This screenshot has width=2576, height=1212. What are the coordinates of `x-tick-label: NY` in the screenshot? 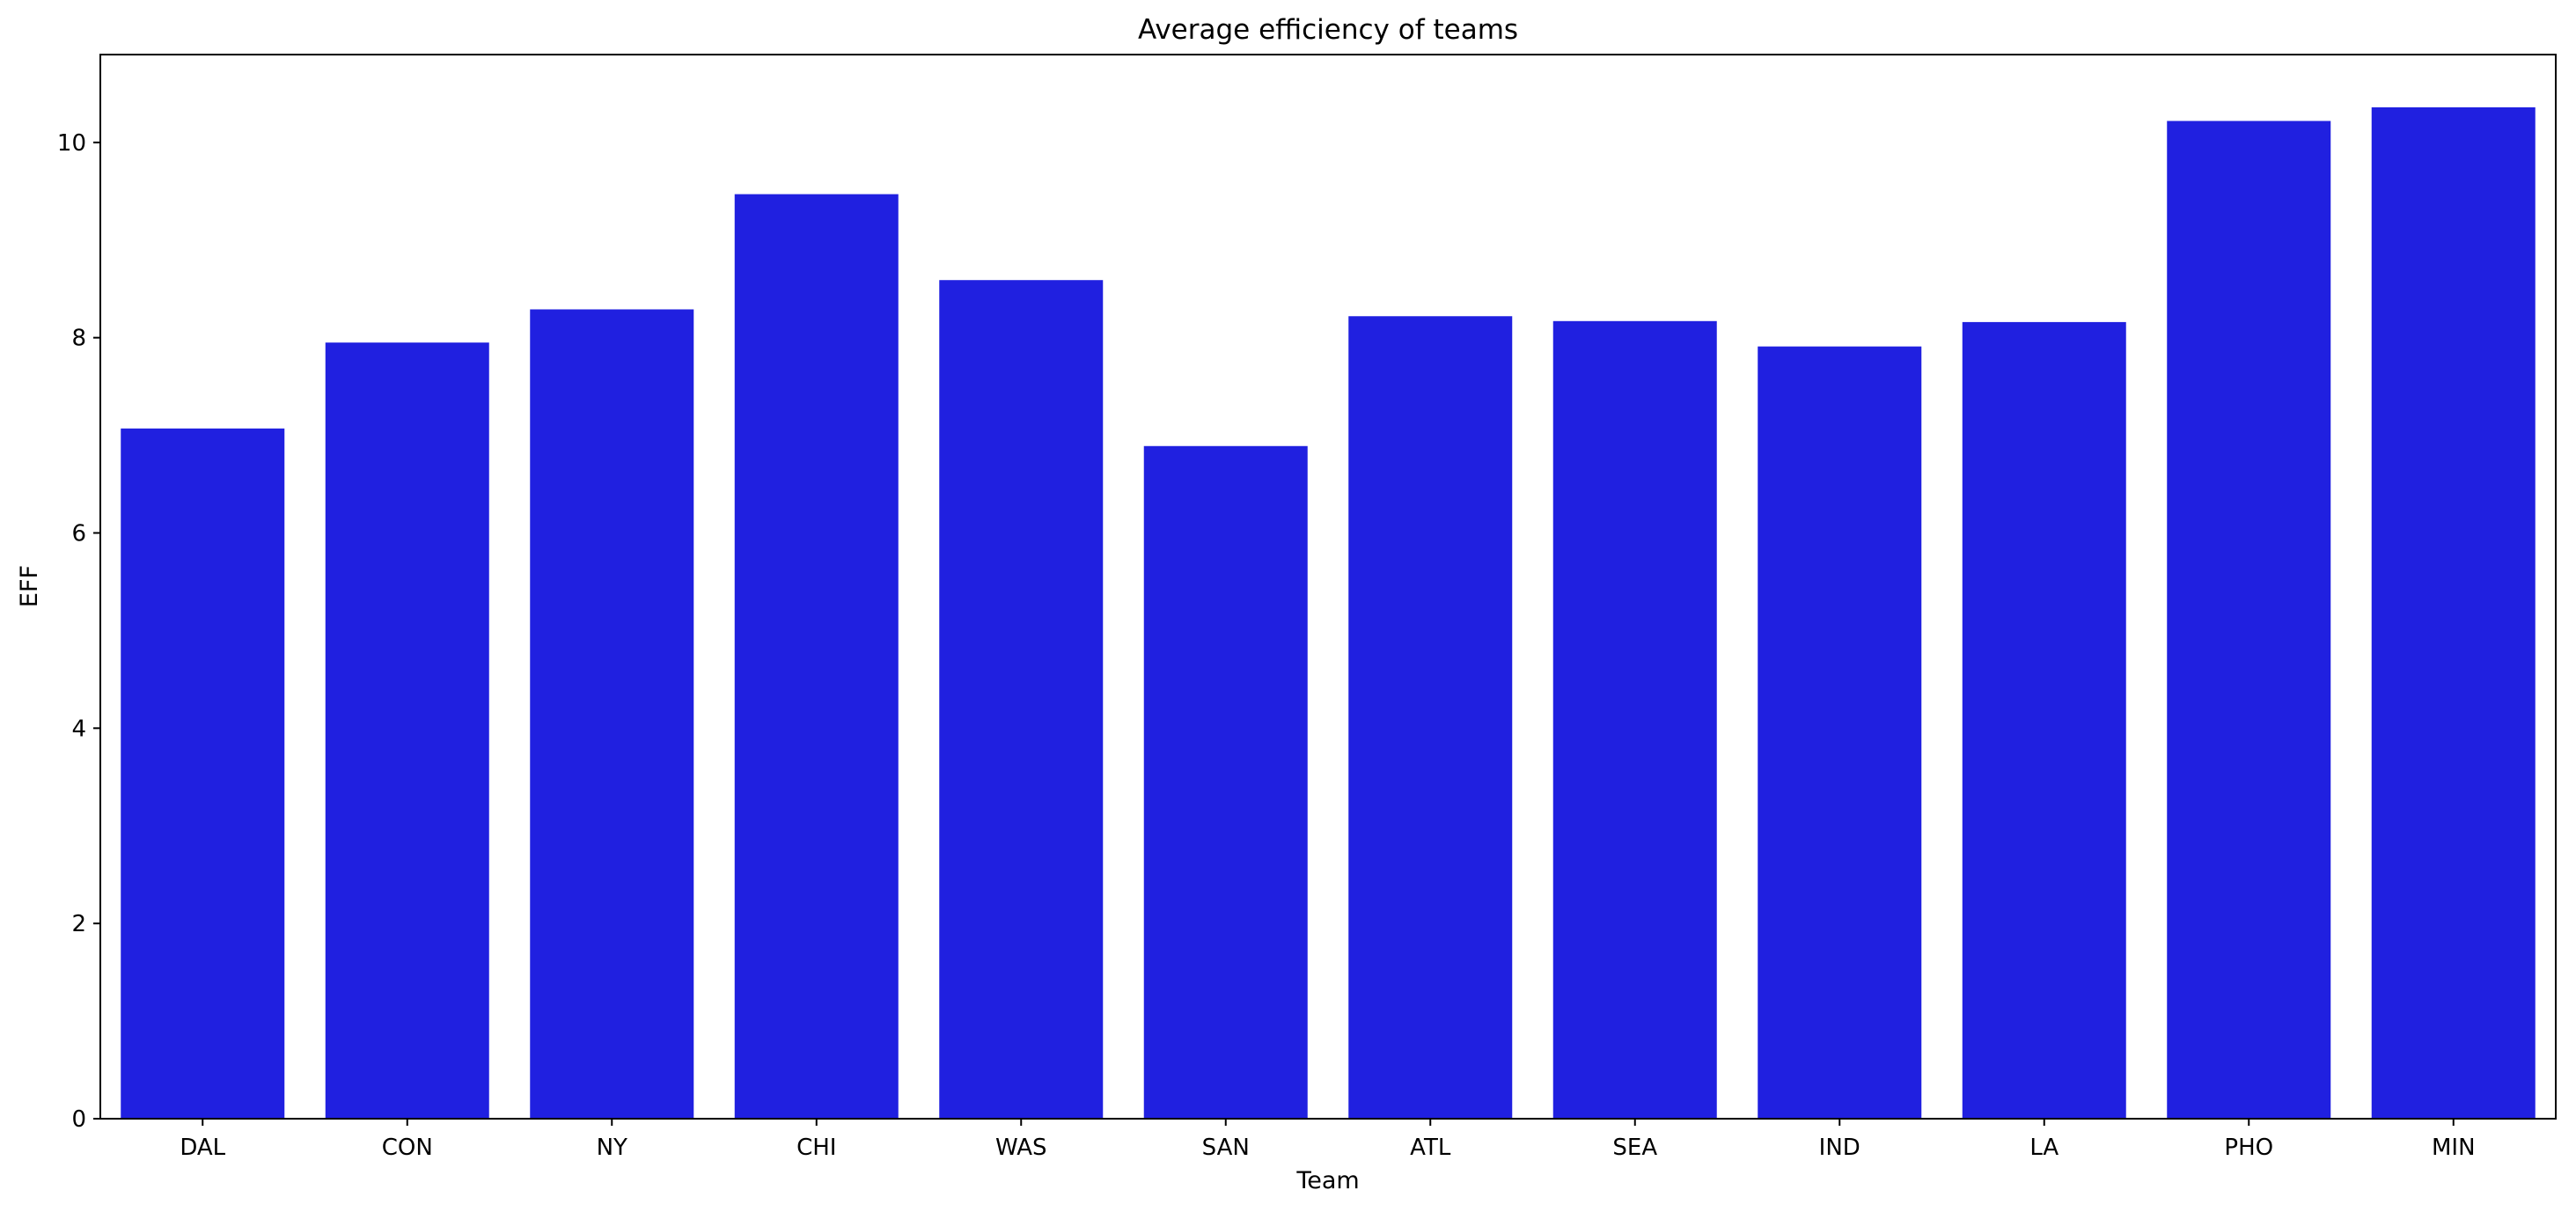 It's located at (612, 1148).